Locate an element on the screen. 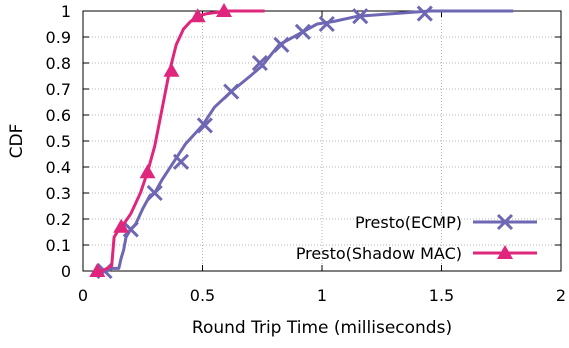  y-tick-label: 1 is located at coordinates (66, 11).